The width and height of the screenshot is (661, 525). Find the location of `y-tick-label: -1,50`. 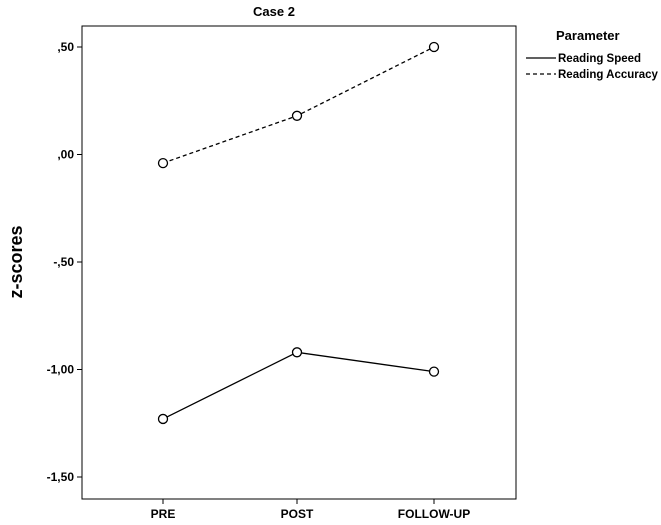

y-tick-label: -1,50 is located at coordinates (61, 477).